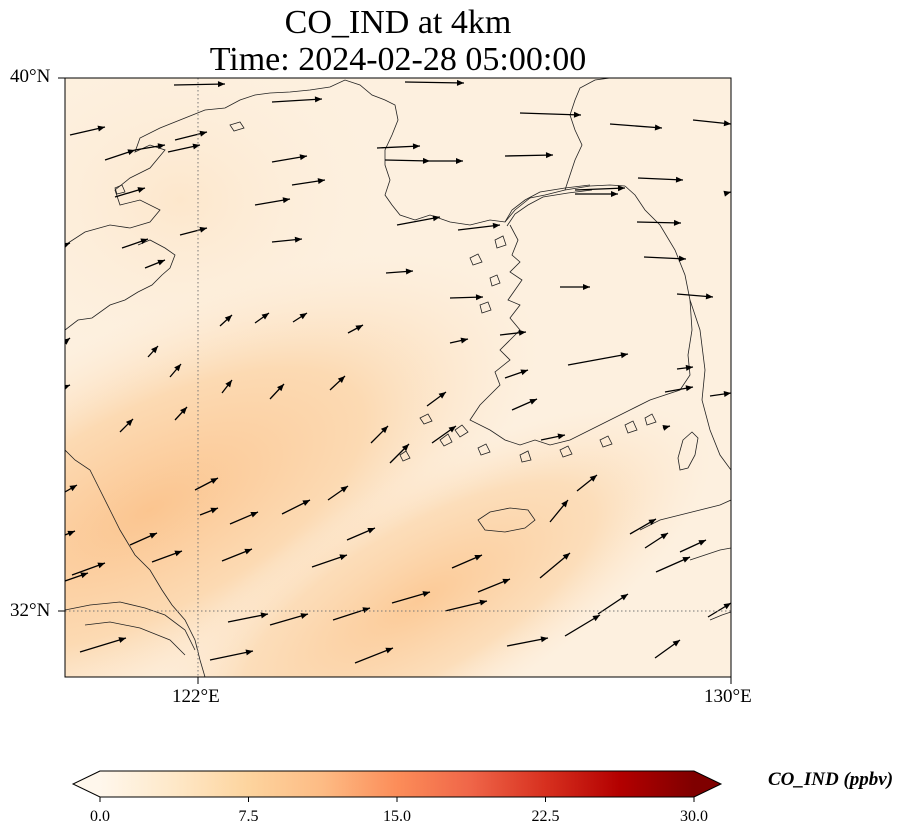 This screenshot has width=915, height=836. I want to click on colorbar-ticks: 0.0 7.5 15.0 22.5 30.0, so click(399, 811).